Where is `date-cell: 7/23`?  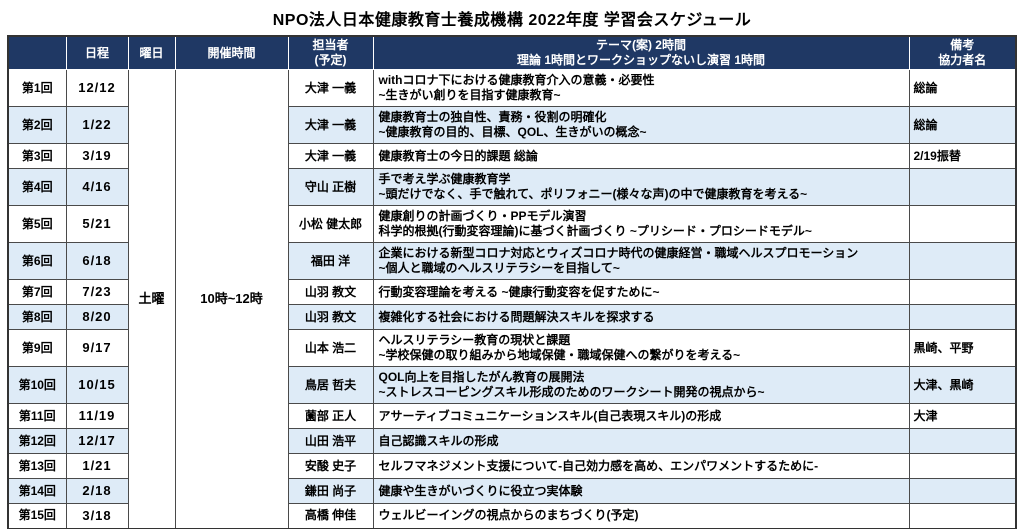 date-cell: 7/23 is located at coordinates (97, 292).